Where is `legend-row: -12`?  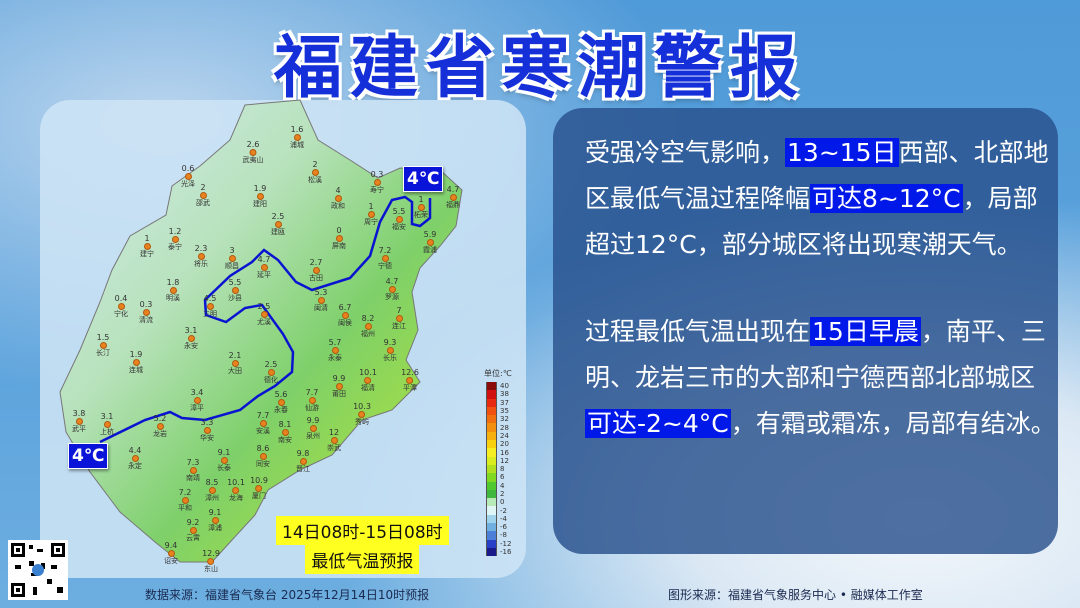
legend-row: -12 is located at coordinates (499, 543).